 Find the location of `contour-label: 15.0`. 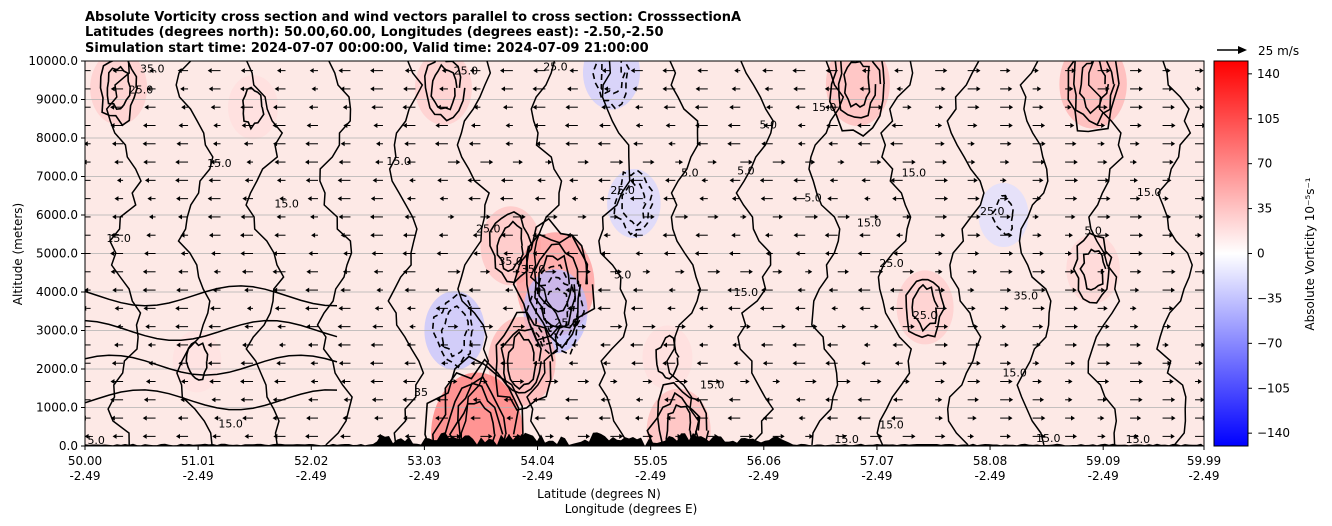

contour-label: 15.0 is located at coordinates (846, 439).